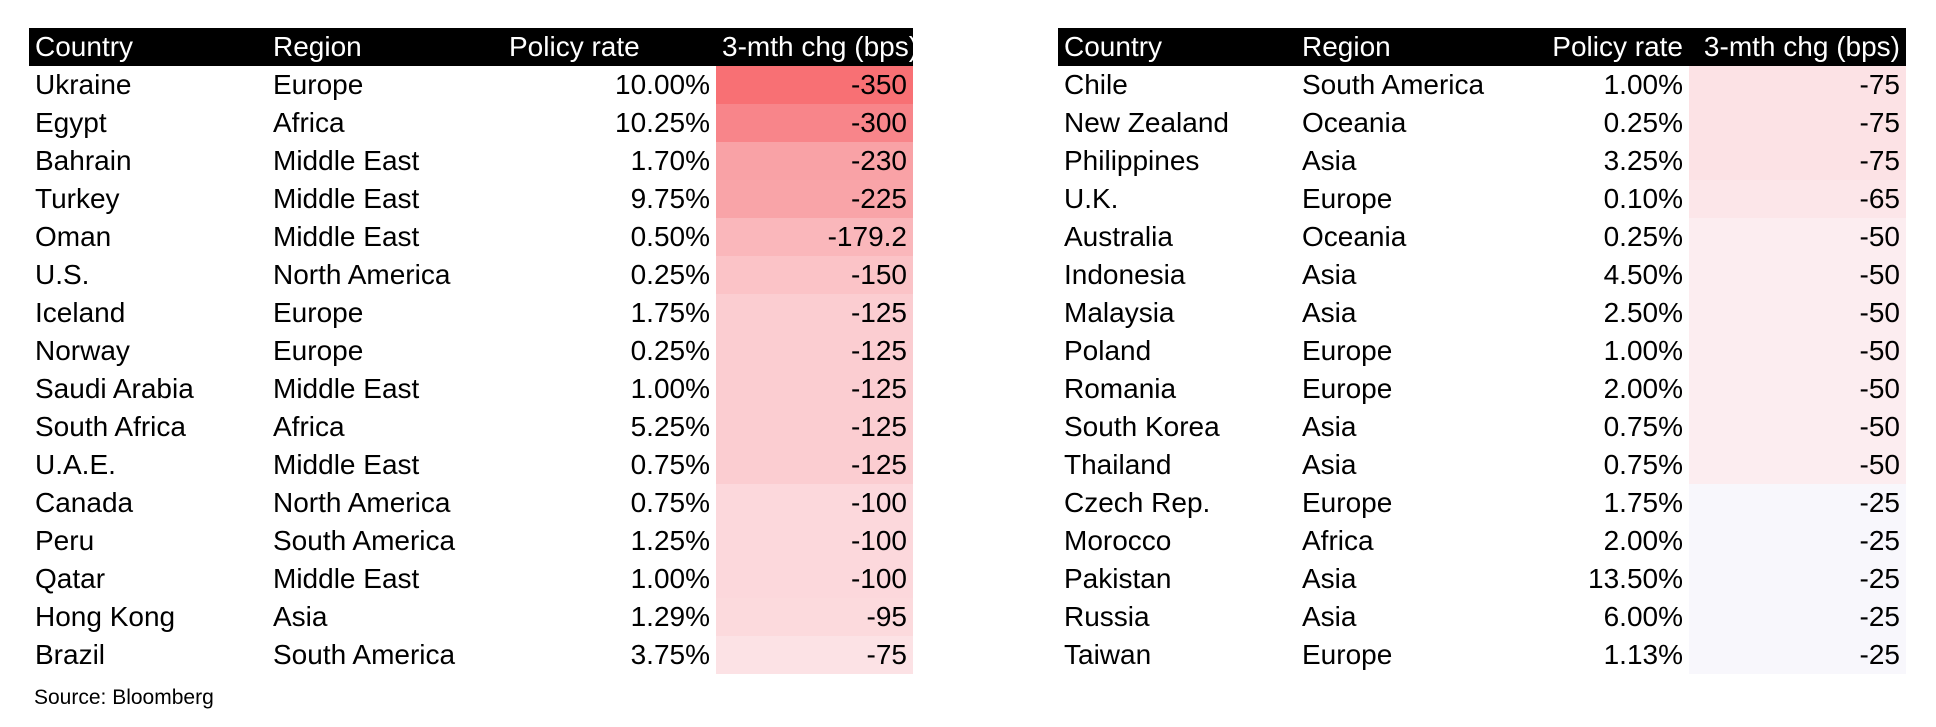 The width and height of the screenshot is (1936, 727). What do you see at coordinates (670, 616) in the screenshot?
I see `cell-policy-rate: 1.29%` at bounding box center [670, 616].